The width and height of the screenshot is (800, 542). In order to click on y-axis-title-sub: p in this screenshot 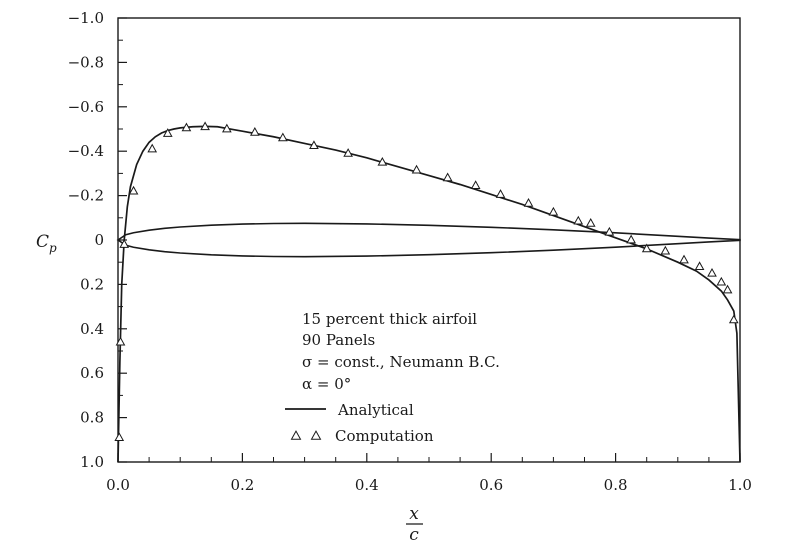, I will do `click(53, 248)`.